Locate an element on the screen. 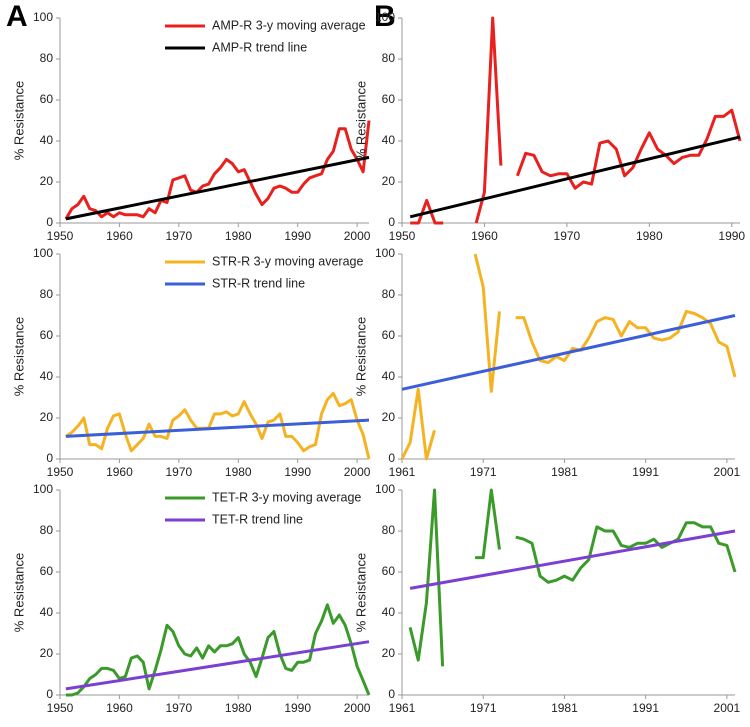 This screenshot has height=727, width=750. legend-label: TET-R 3-y moving average is located at coordinates (286, 497).